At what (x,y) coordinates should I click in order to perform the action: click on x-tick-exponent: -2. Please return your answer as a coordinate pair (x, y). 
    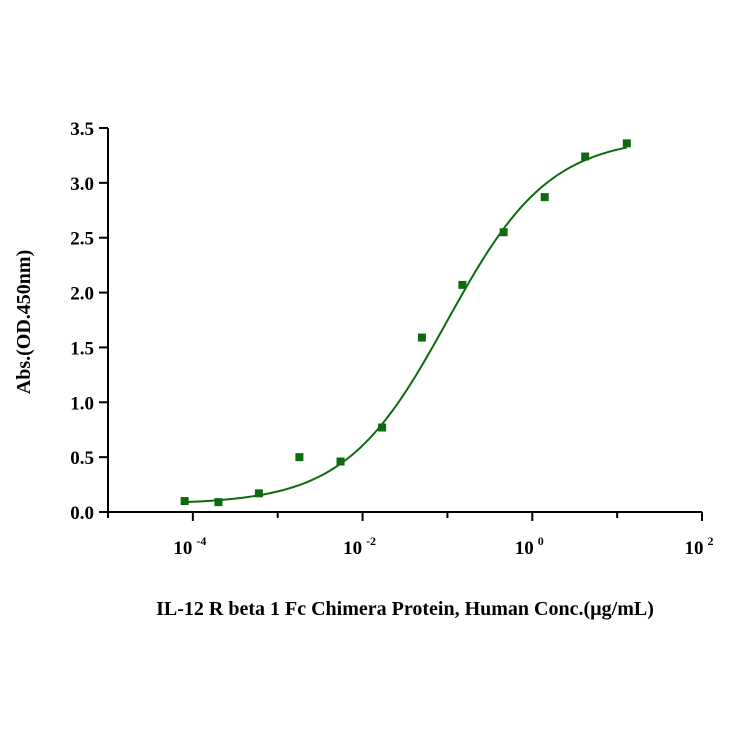
    Looking at the image, I should click on (371, 541).